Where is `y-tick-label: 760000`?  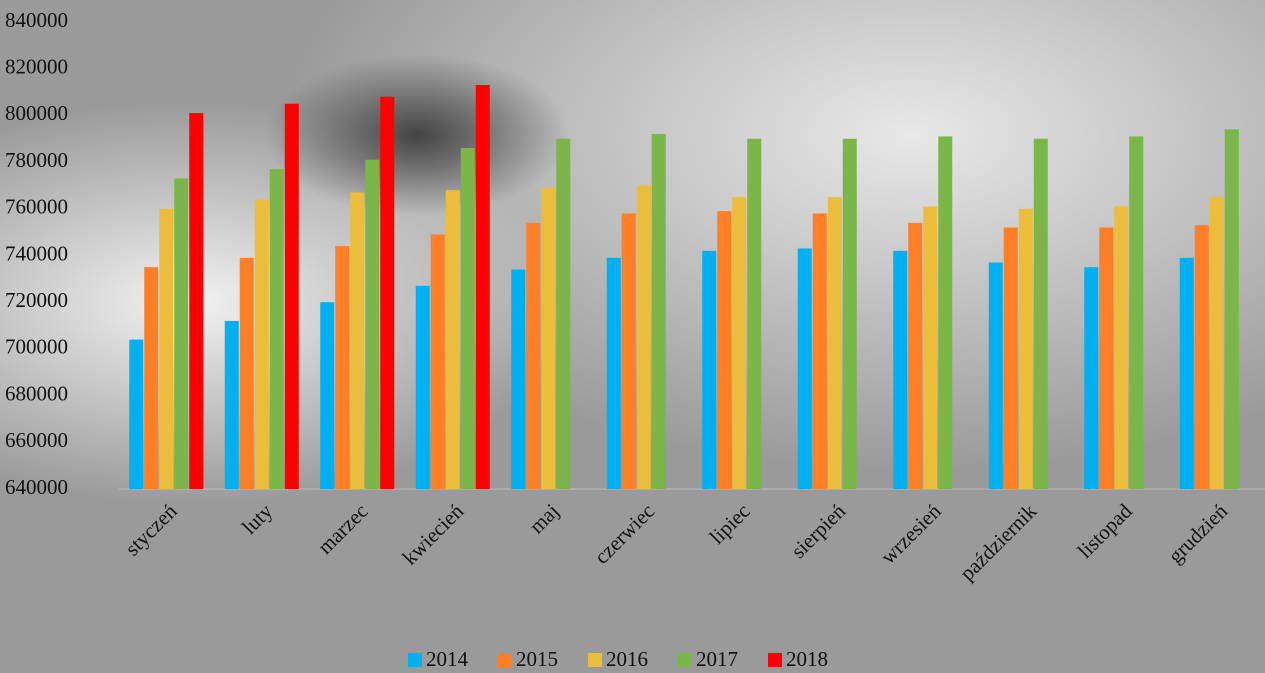 y-tick-label: 760000 is located at coordinates (36, 207).